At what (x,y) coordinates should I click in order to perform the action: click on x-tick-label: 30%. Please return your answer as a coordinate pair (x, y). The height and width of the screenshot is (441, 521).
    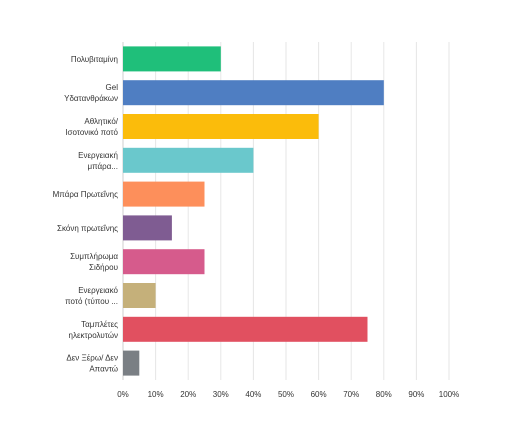
    Looking at the image, I should click on (221, 394).